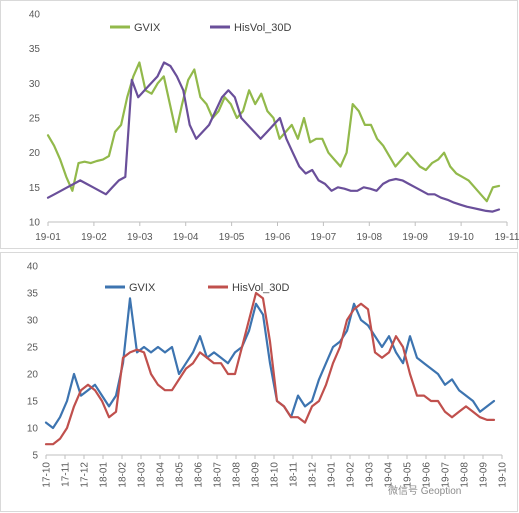  Describe the element at coordinates (123, 475) in the screenshot. I see `chart-bottom-x-tick-label: 18-02` at that location.